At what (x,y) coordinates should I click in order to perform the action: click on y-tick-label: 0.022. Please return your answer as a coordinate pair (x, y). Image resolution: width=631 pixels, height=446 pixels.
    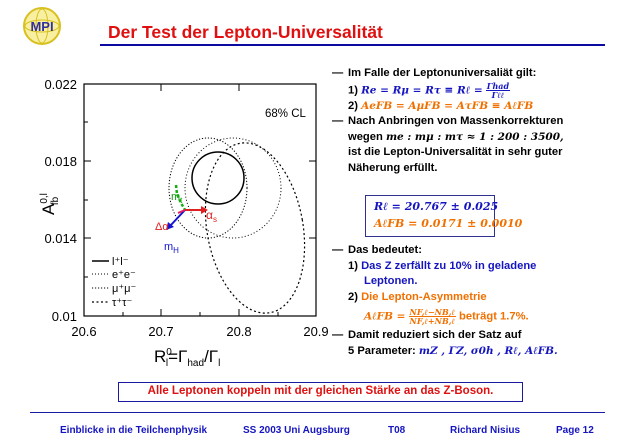
    Looking at the image, I should click on (60, 84).